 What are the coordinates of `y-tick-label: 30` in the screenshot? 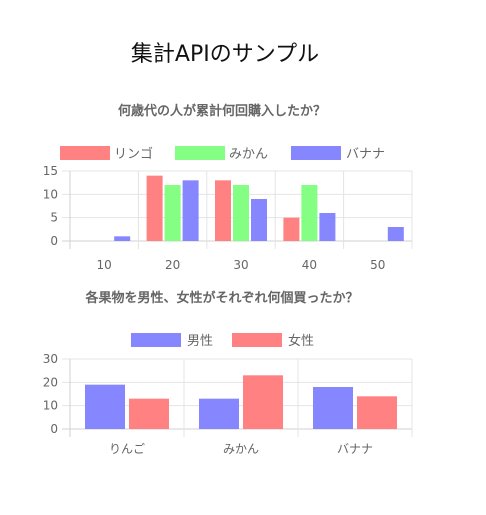 It's located at (50, 359).